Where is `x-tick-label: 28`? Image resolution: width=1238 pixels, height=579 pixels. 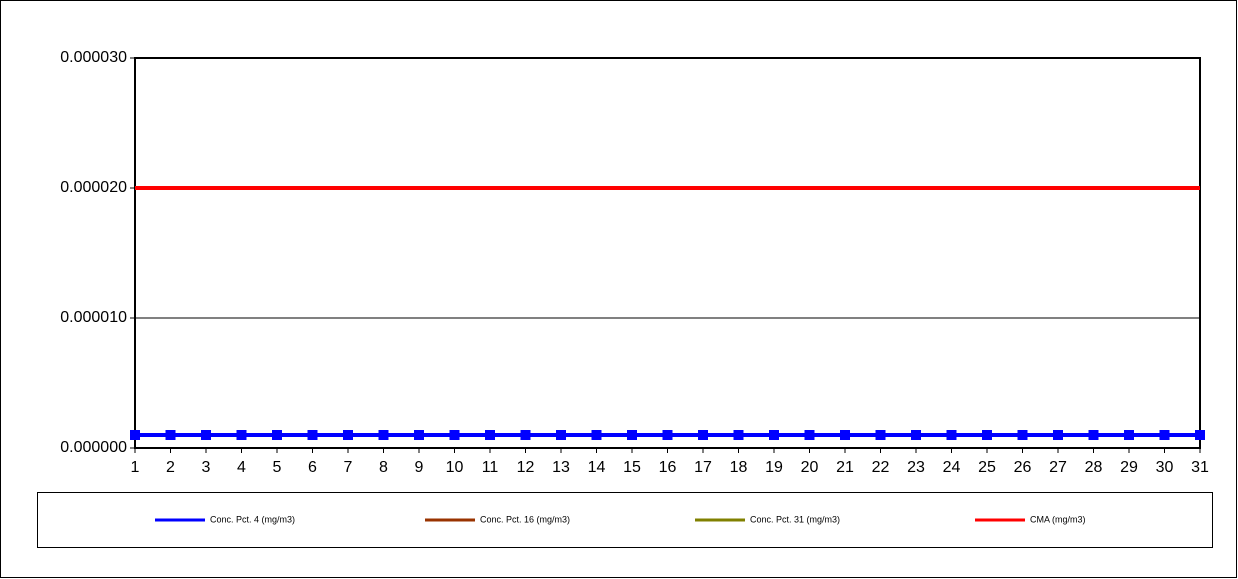
x-tick-label: 28 is located at coordinates (1094, 467).